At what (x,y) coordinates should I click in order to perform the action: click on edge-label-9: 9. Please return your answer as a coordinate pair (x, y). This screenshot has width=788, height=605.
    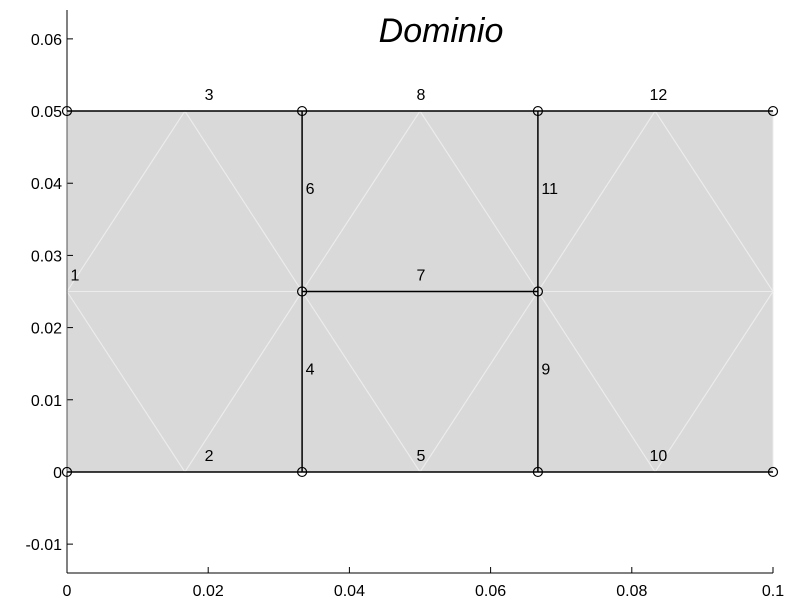
    Looking at the image, I should click on (545, 370).